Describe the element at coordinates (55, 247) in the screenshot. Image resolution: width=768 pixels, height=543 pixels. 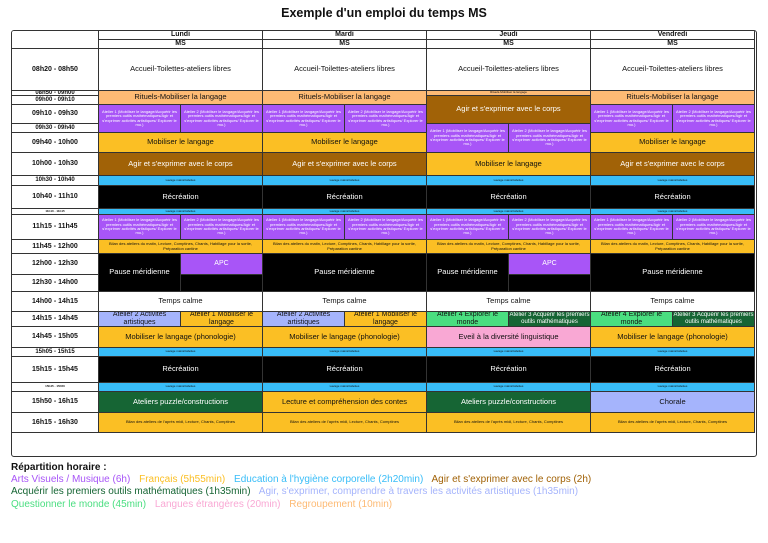
I see `time-label: 11h45 - 12h00` at that location.